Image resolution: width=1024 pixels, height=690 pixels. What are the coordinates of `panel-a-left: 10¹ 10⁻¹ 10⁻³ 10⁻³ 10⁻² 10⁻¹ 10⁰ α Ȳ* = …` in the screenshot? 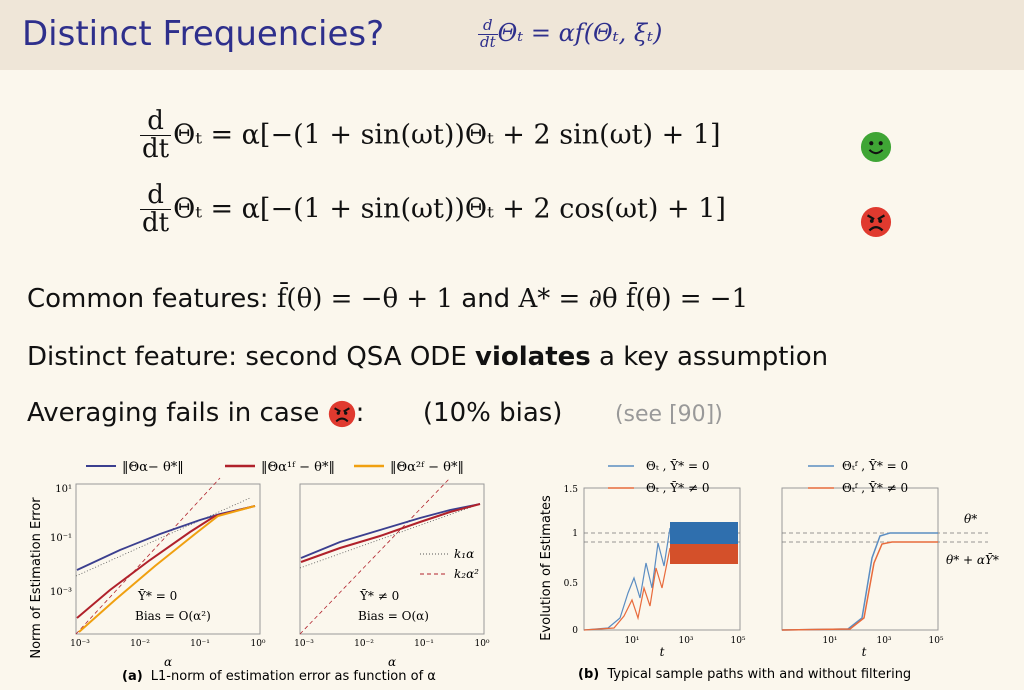 It's located at (158, 573).